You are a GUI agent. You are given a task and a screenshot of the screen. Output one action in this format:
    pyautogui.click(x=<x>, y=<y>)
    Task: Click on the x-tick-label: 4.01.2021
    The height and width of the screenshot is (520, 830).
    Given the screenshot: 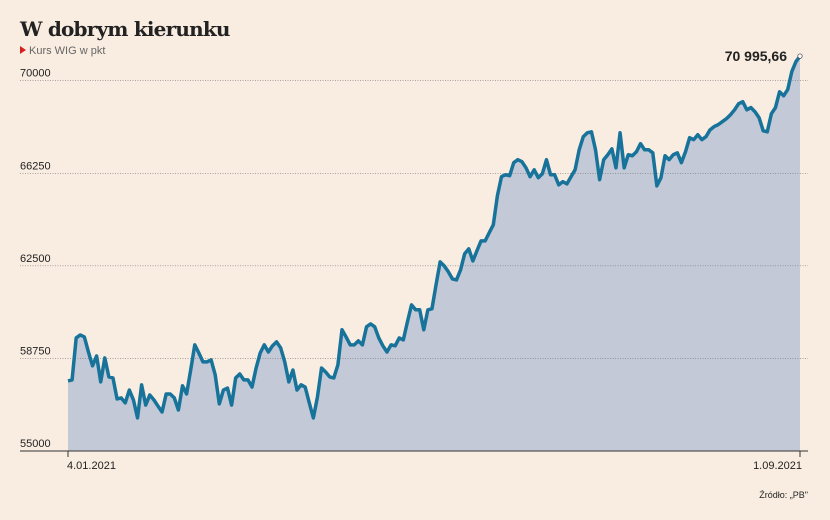 What is the action you would take?
    pyautogui.click(x=91, y=466)
    